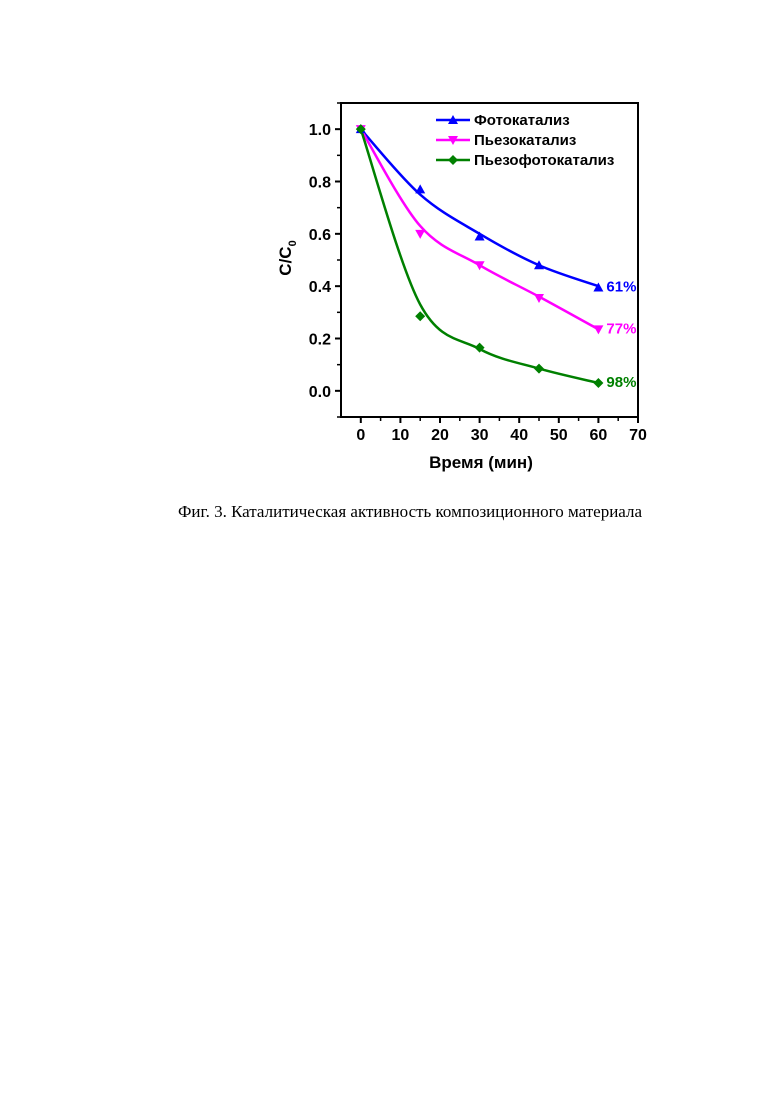 Image resolution: width=780 pixels, height=1103 pixels. What do you see at coordinates (525, 140) in the screenshot?
I see `legend-label-1: Пьезокатализ` at bounding box center [525, 140].